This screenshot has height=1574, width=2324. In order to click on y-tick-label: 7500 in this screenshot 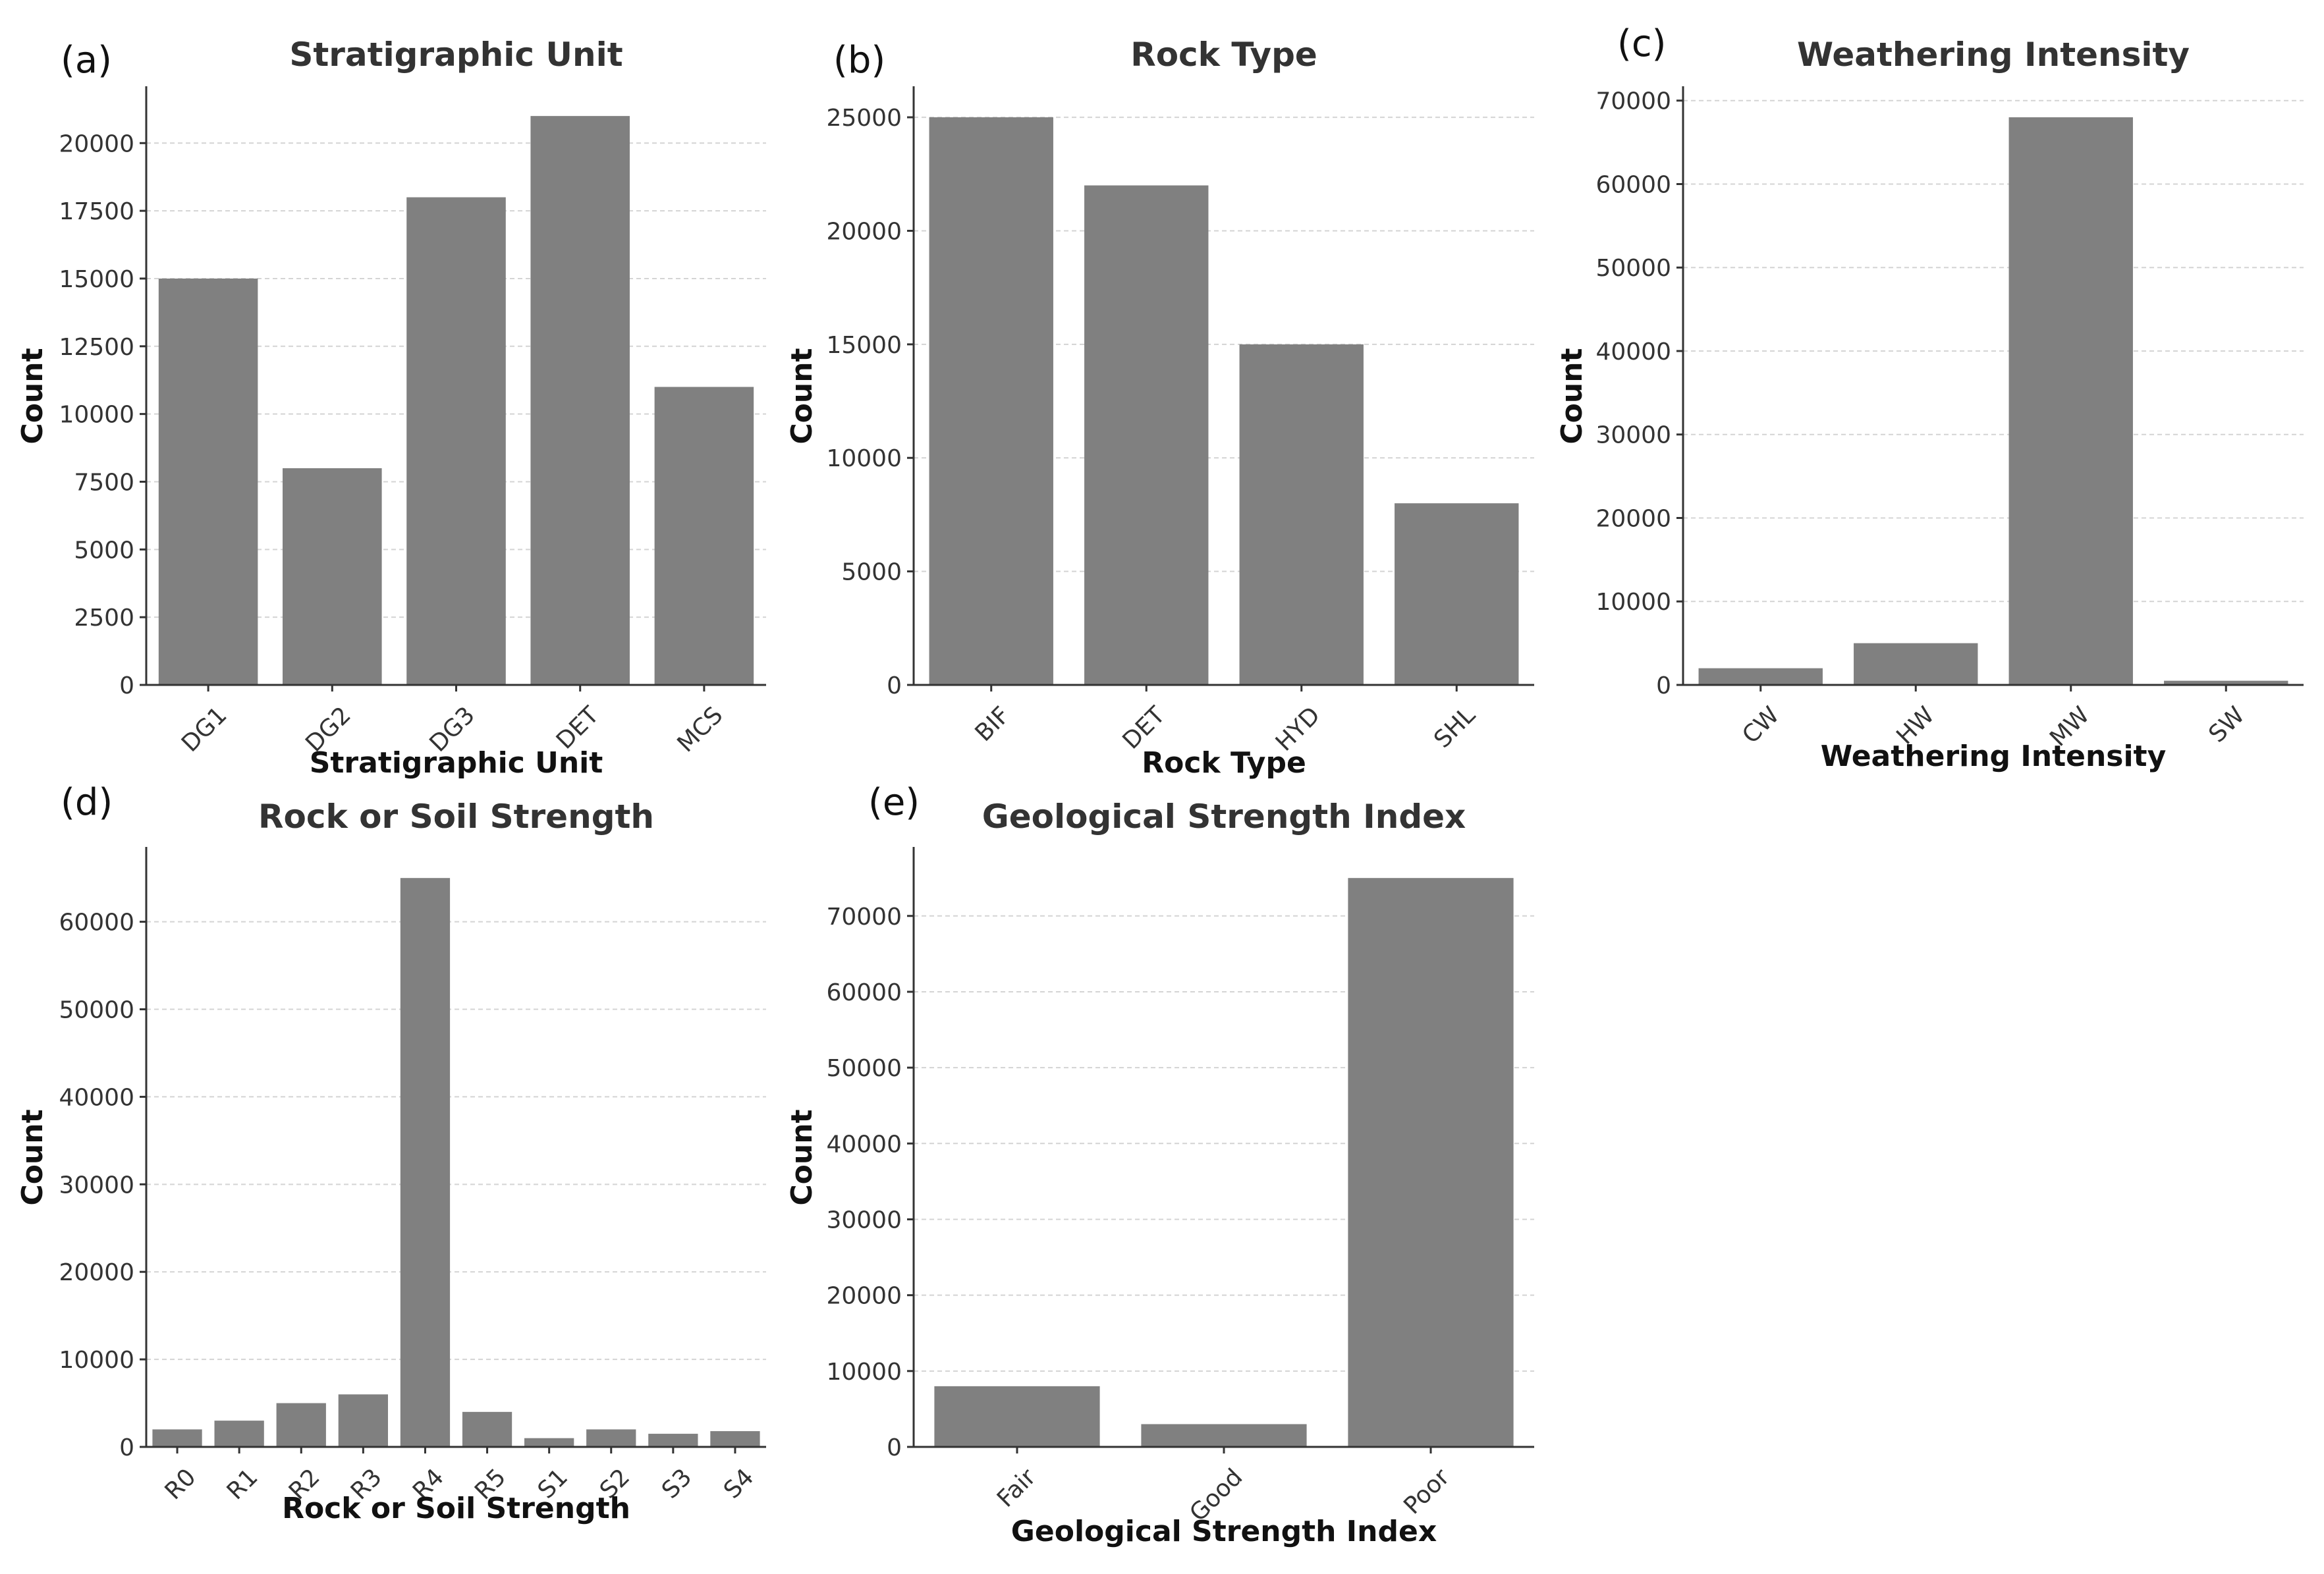, I will do `click(104, 483)`.